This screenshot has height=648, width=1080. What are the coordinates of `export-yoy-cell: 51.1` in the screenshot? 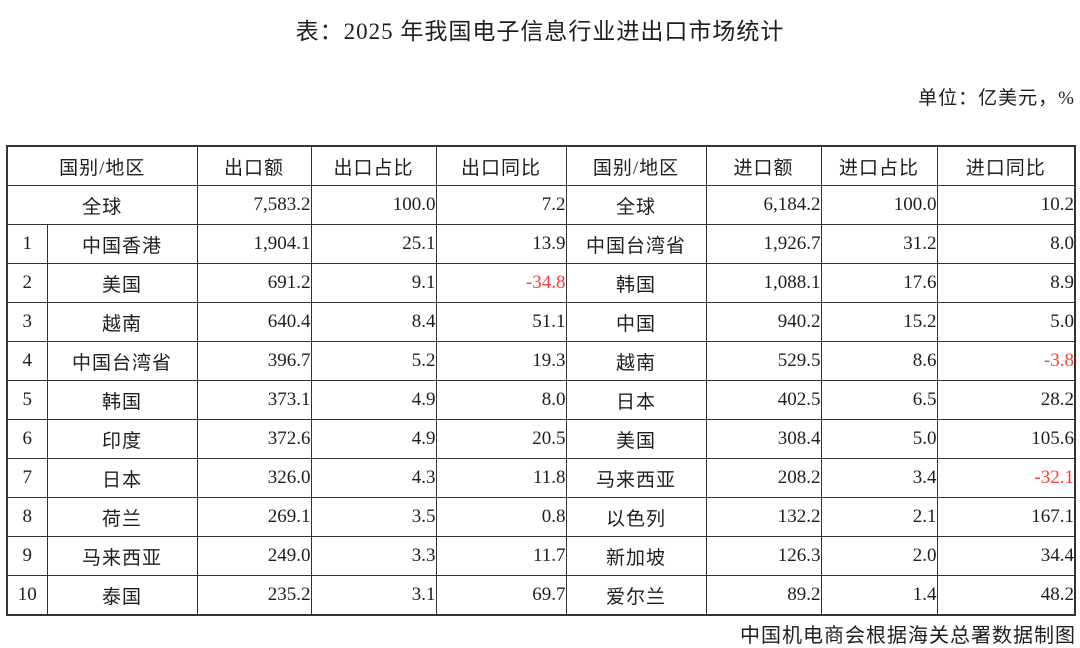 It's located at (501, 322).